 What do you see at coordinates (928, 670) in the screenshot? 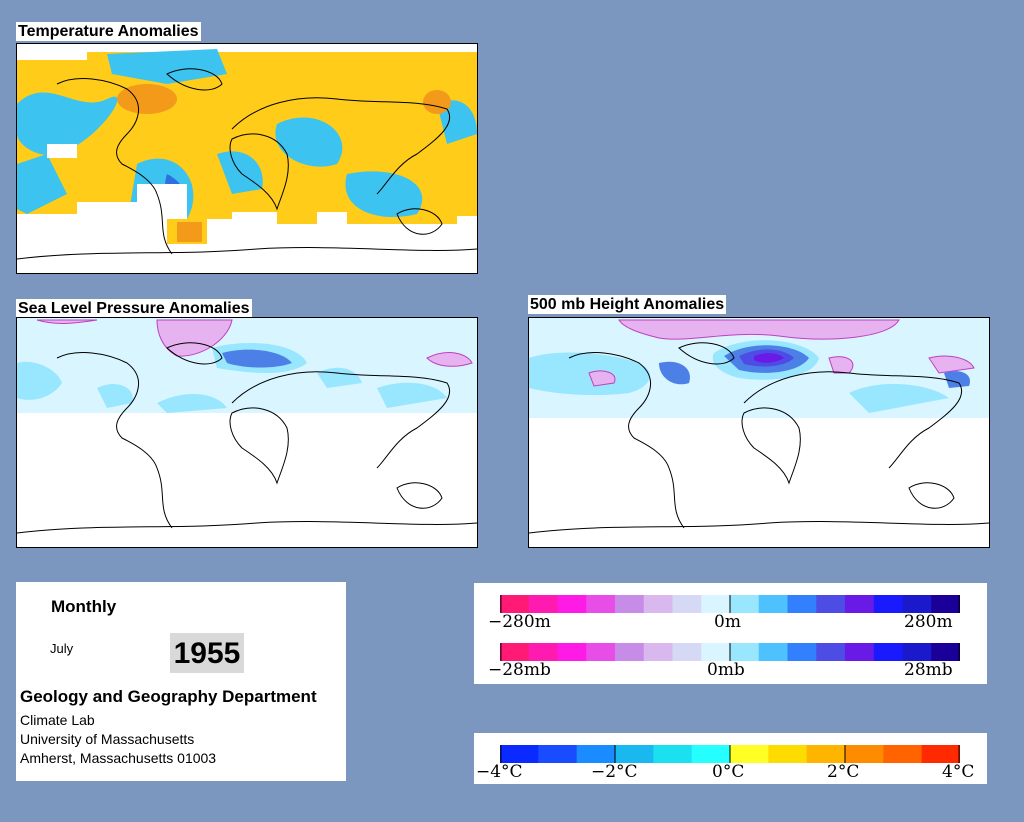
I see `pressure-max-label: 28mb` at bounding box center [928, 670].